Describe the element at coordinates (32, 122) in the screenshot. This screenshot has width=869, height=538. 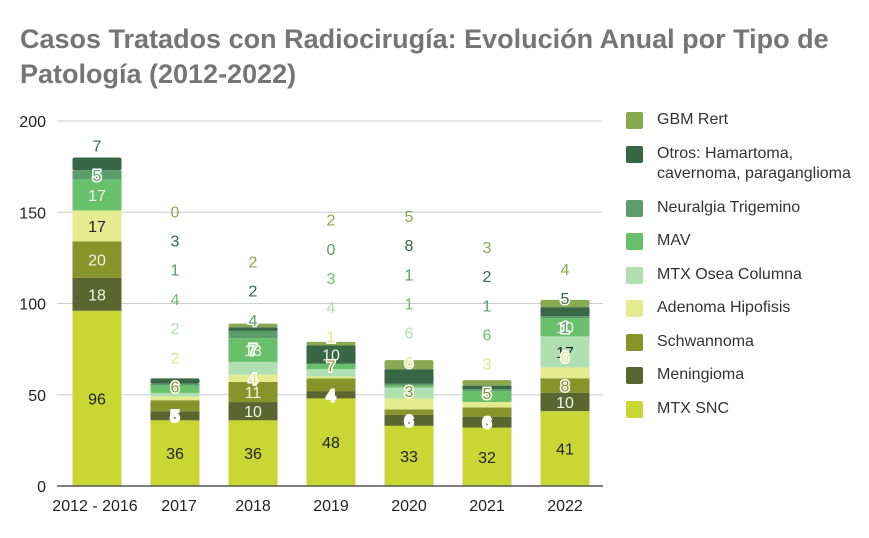
I see `y-tick-label: 200` at that location.